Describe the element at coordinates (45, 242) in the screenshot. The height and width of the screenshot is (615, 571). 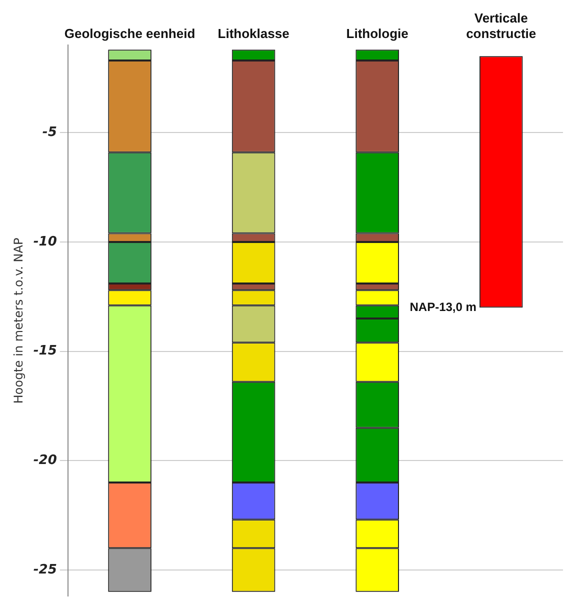
I see `y-tick-label: -10` at that location.